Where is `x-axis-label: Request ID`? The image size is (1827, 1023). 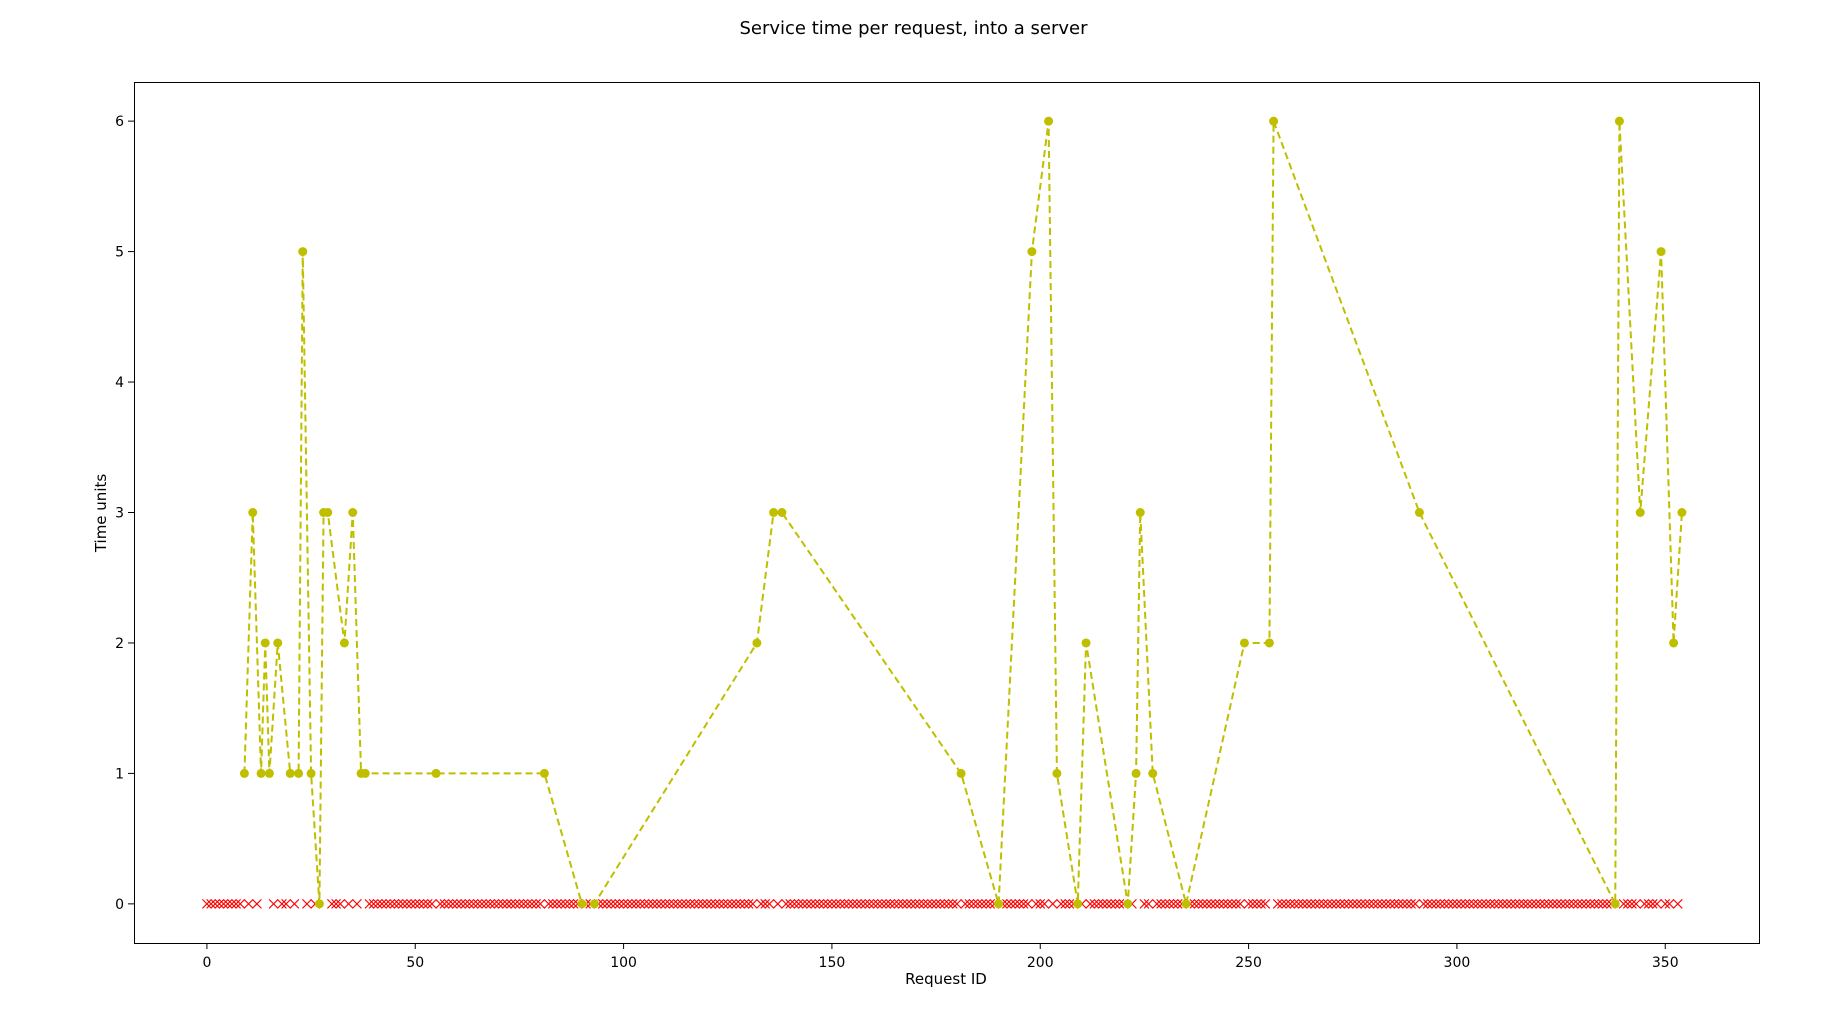
x-axis-label: Request ID is located at coordinates (946, 979).